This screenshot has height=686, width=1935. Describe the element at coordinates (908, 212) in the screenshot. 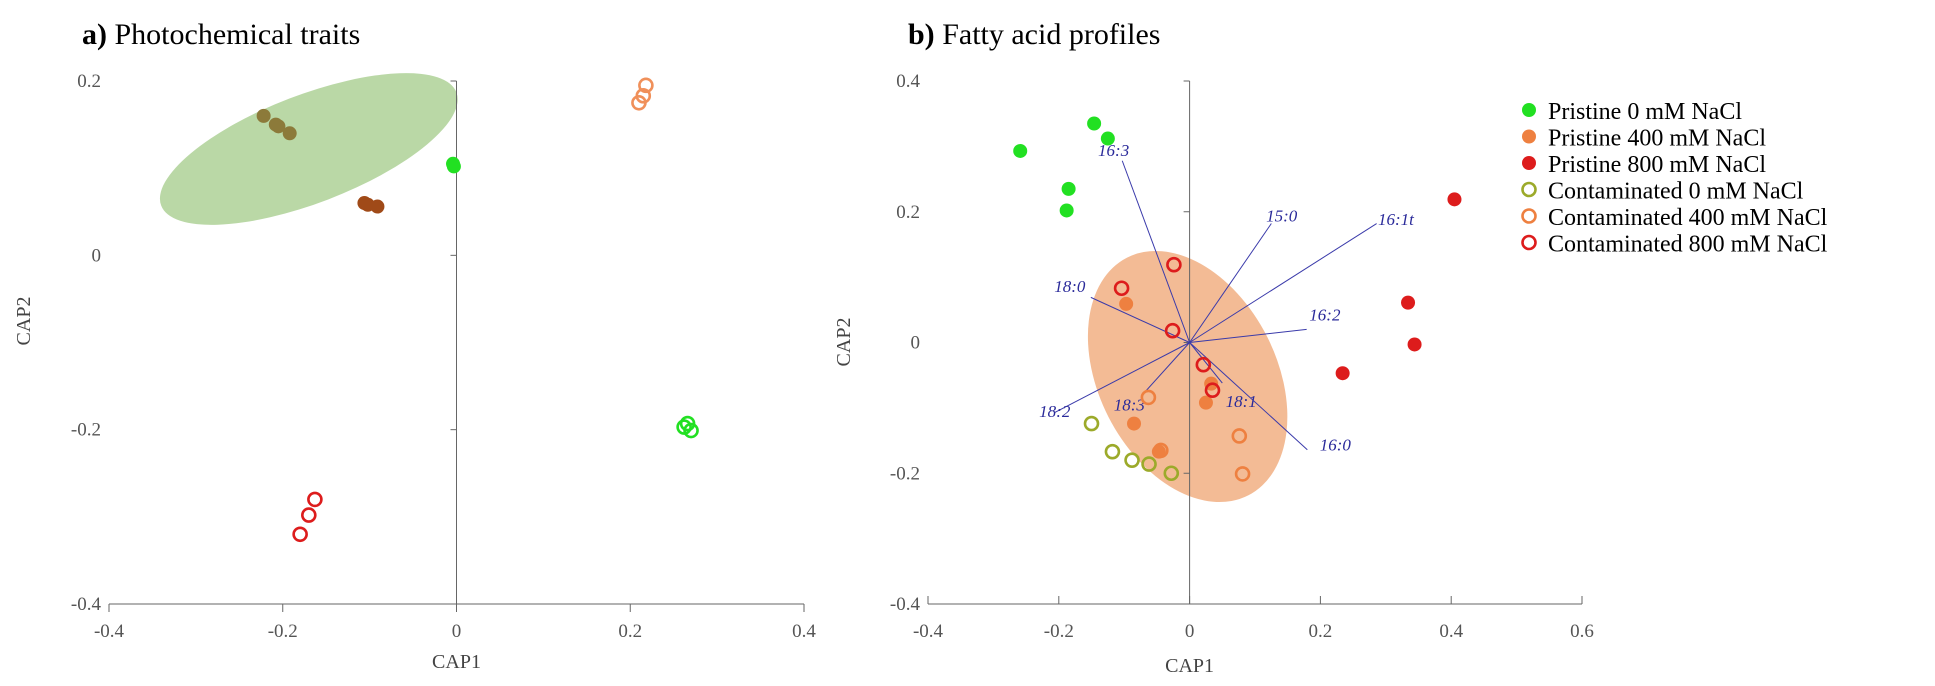

I see `panel-b-y-tick-label: 0.2` at that location.